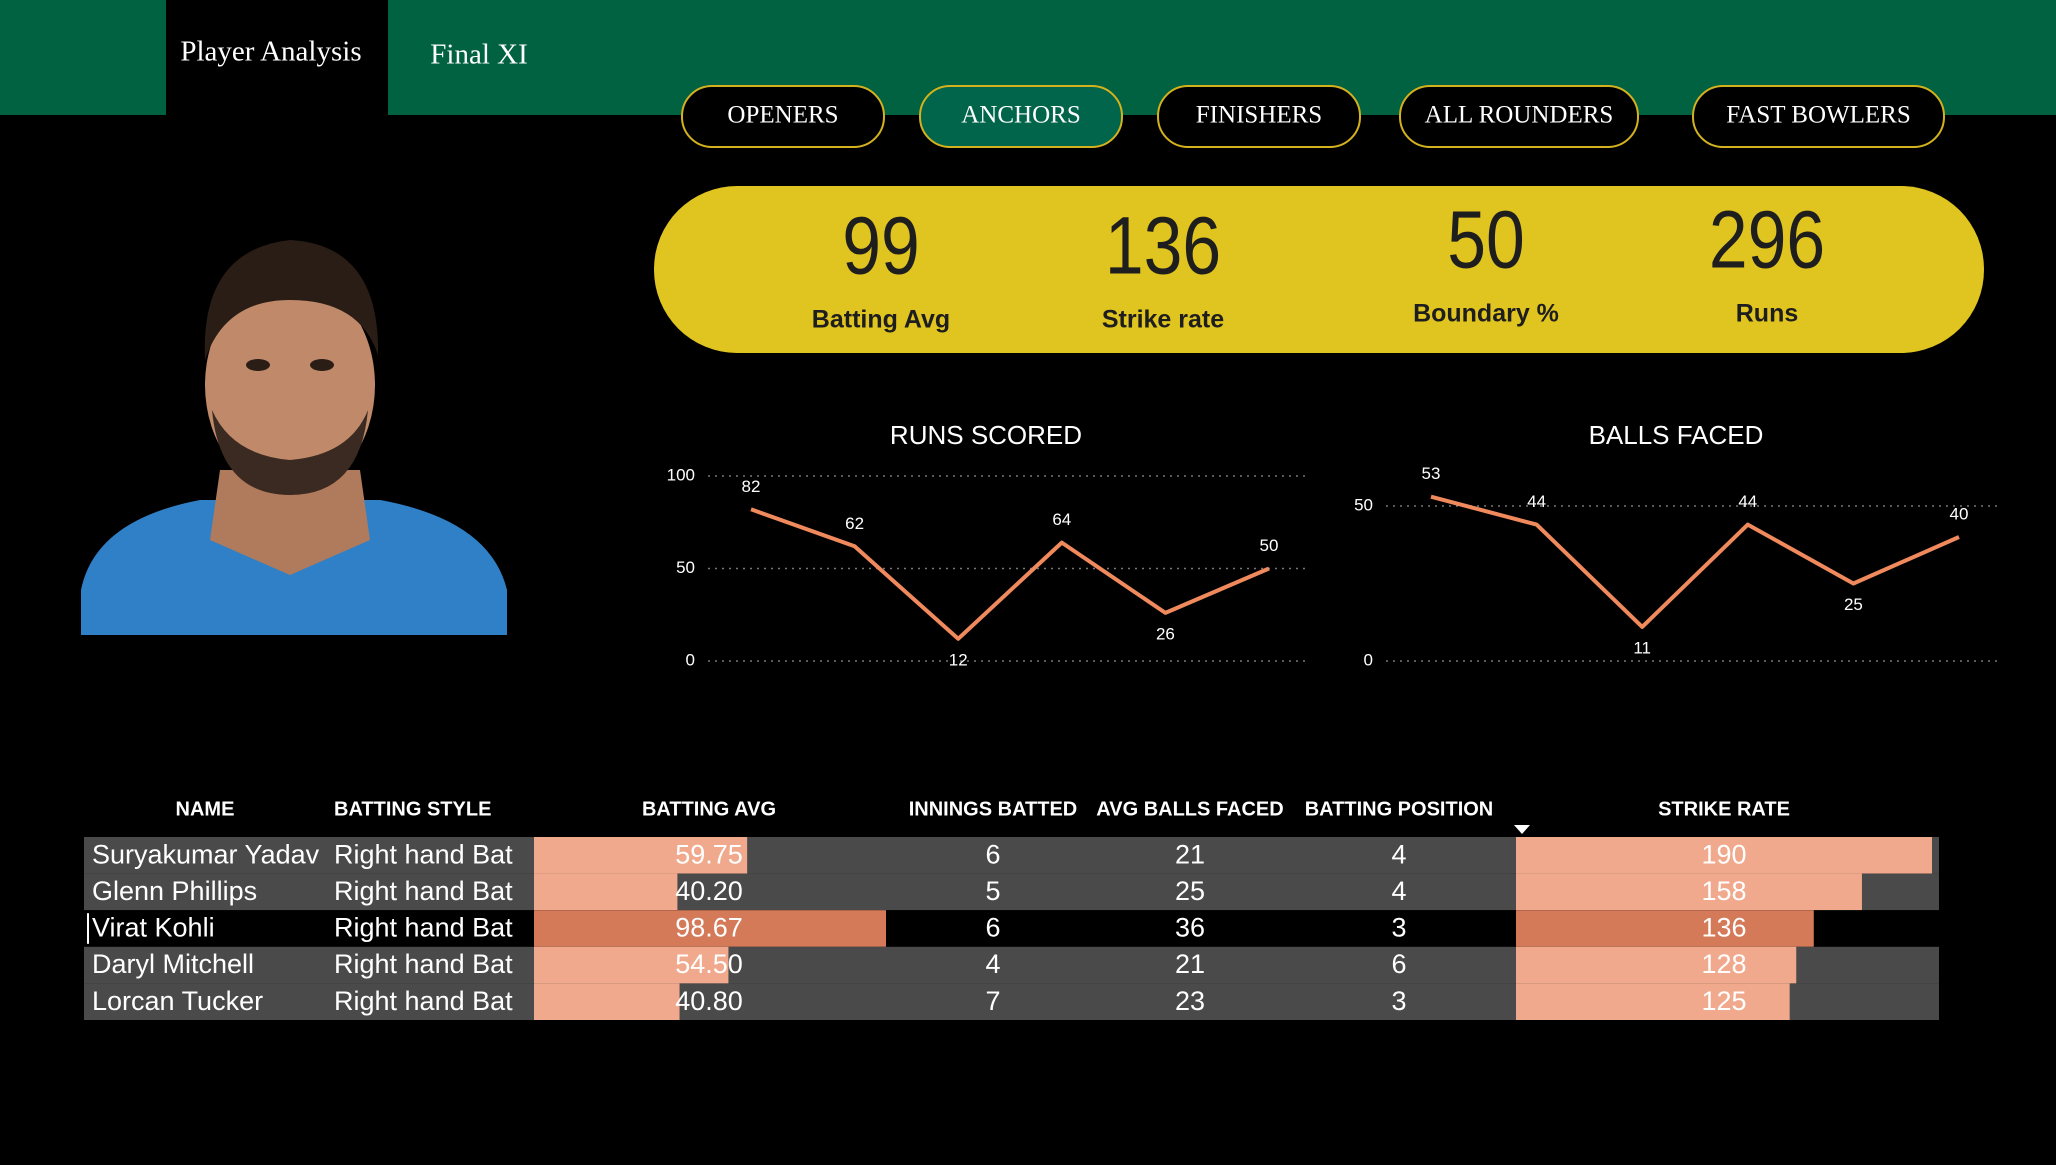 Image resolution: width=2056 pixels, height=1165 pixels. I want to click on active-tab, so click(277, 57).